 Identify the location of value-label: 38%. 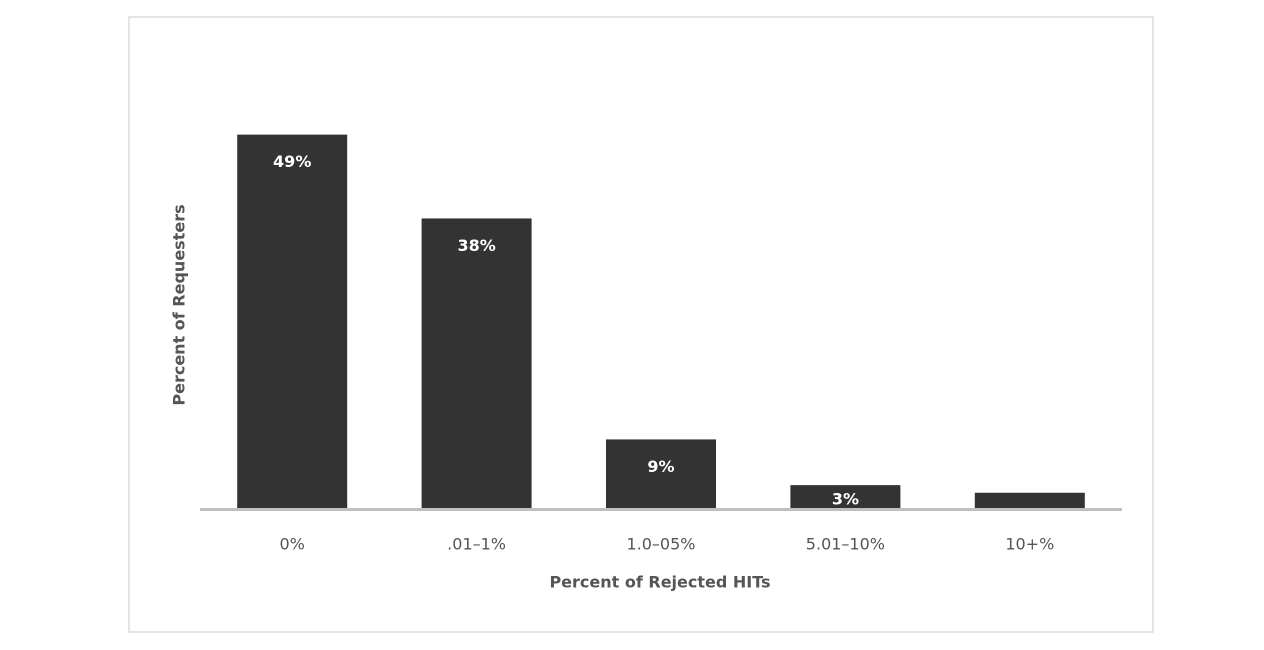
(476, 245).